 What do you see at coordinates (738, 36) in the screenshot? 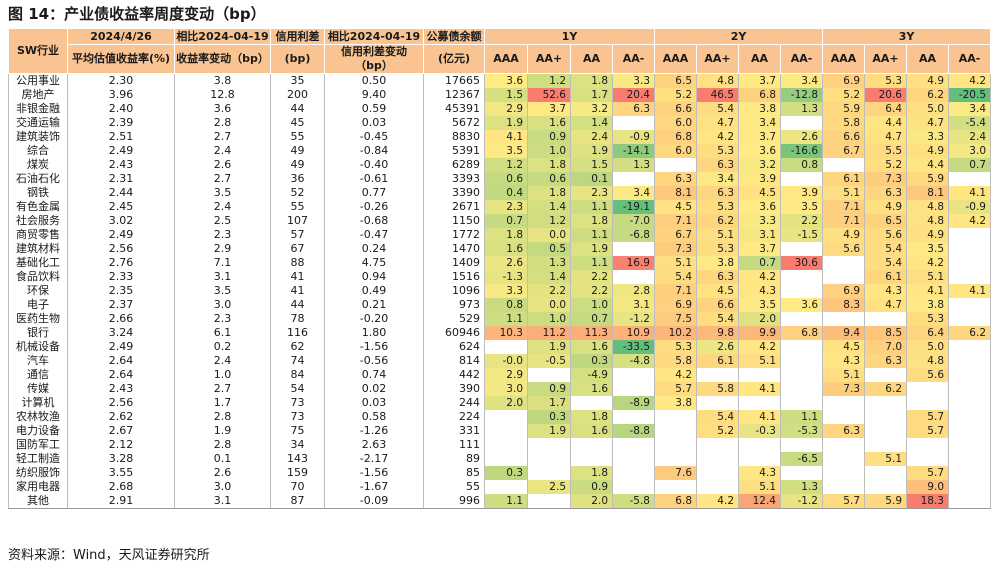
I see `header-group-2y: 2Y` at bounding box center [738, 36].